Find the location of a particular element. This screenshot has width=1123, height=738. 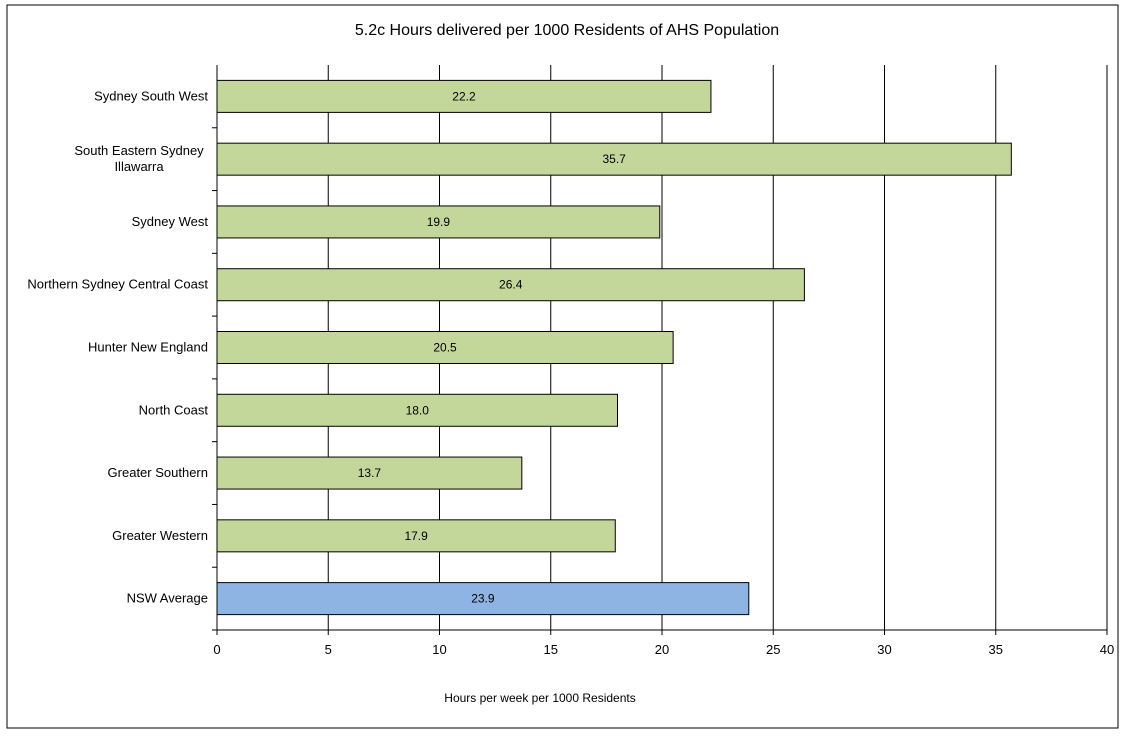

bar-value-label: 20.5 is located at coordinates (445, 348).